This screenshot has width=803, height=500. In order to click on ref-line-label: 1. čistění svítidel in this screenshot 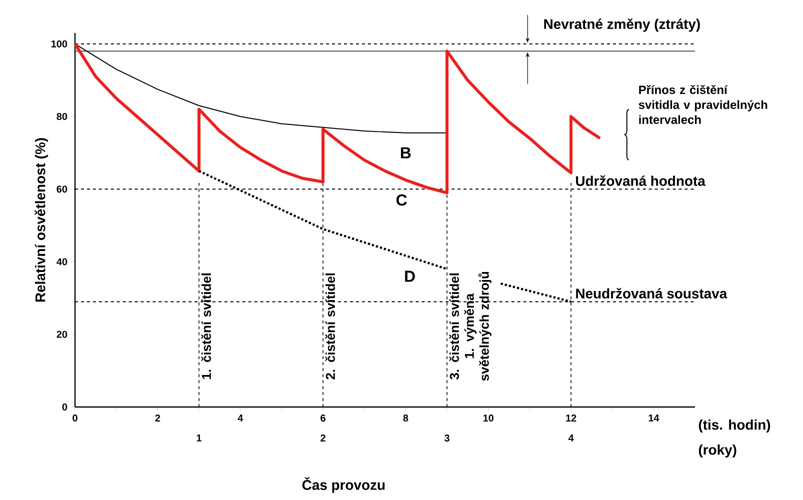, I will do `click(206, 326)`.